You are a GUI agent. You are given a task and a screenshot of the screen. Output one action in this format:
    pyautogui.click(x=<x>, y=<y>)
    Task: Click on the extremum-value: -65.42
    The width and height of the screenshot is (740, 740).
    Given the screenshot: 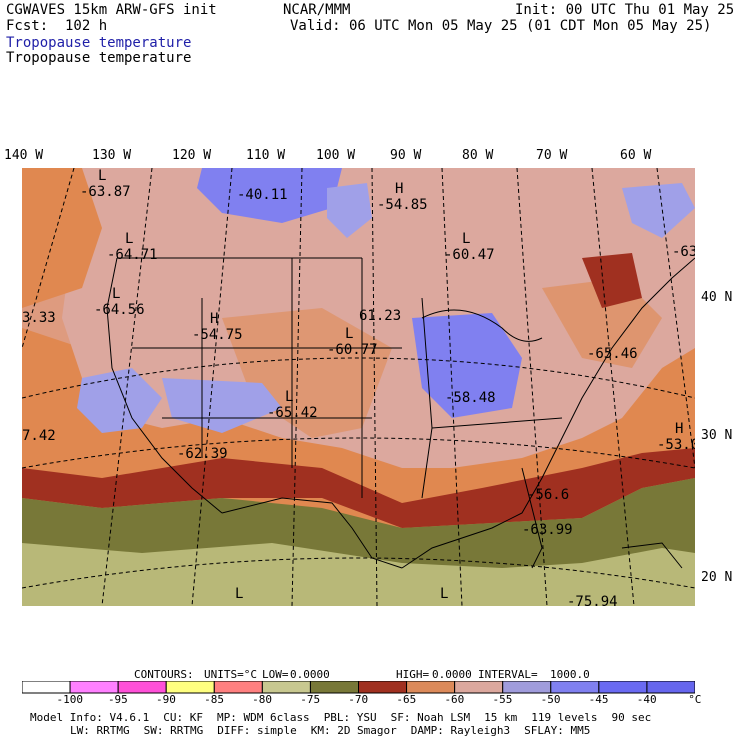 What is the action you would take?
    pyautogui.click(x=292, y=413)
    